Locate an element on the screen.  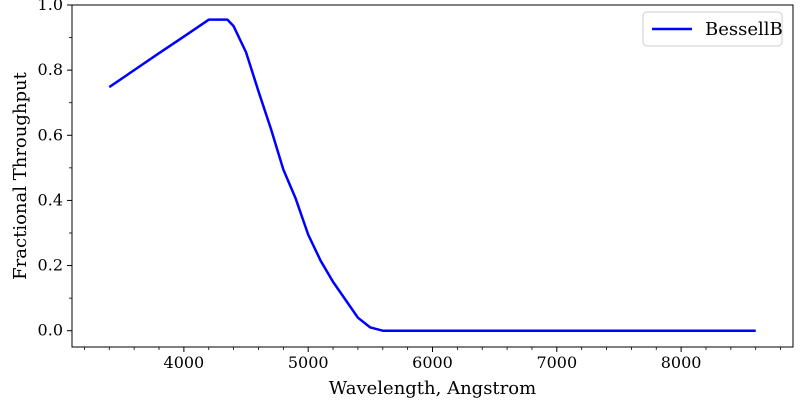
y-axis-label: Fractional Throughput is located at coordinates (20, 175).